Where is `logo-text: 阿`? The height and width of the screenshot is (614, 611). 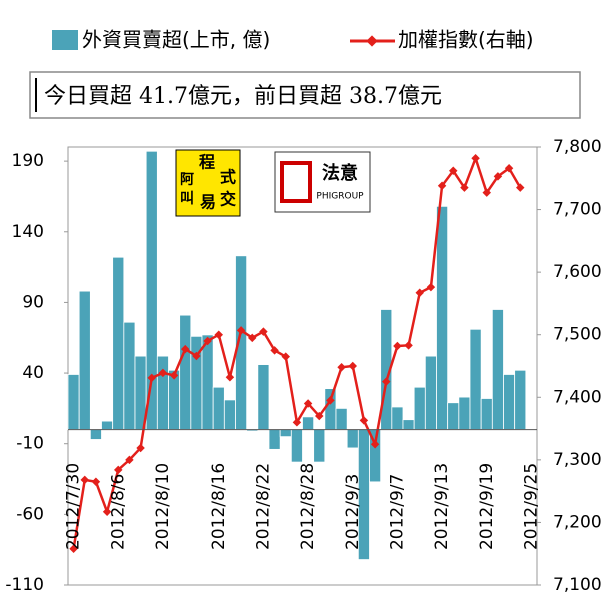 logo-text: 阿 is located at coordinates (187, 180).